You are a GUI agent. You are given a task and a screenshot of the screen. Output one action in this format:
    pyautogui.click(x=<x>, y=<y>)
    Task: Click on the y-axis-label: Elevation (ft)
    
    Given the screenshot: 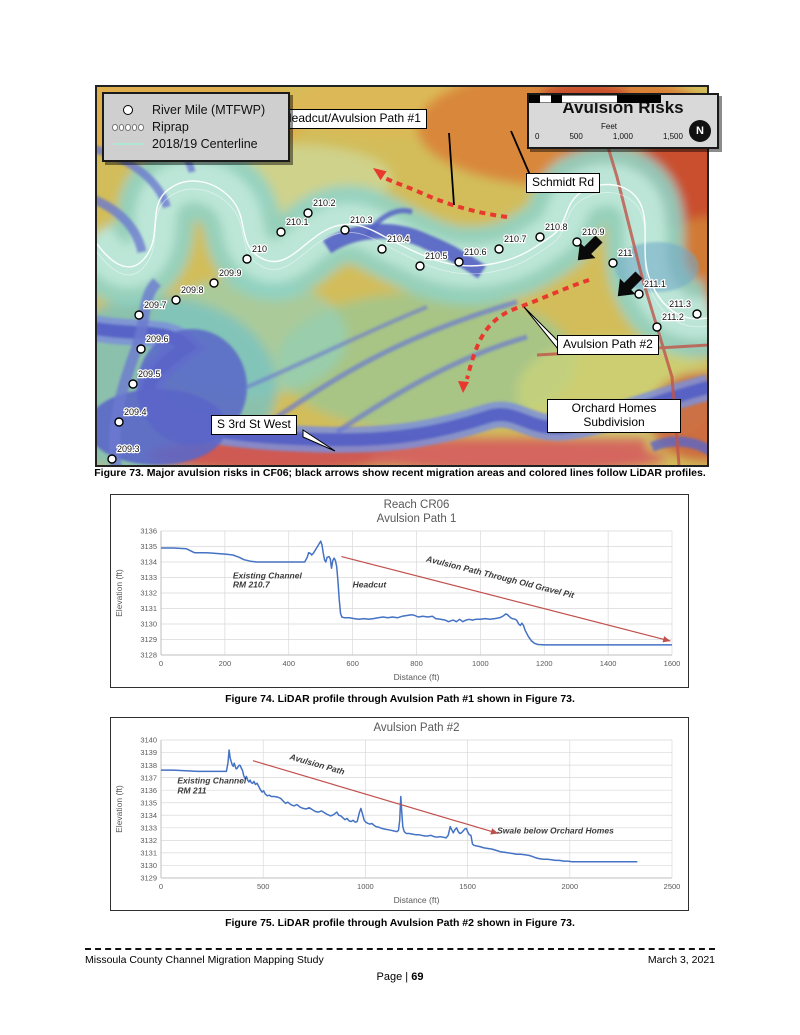 What is the action you would take?
    pyautogui.click(x=119, y=809)
    